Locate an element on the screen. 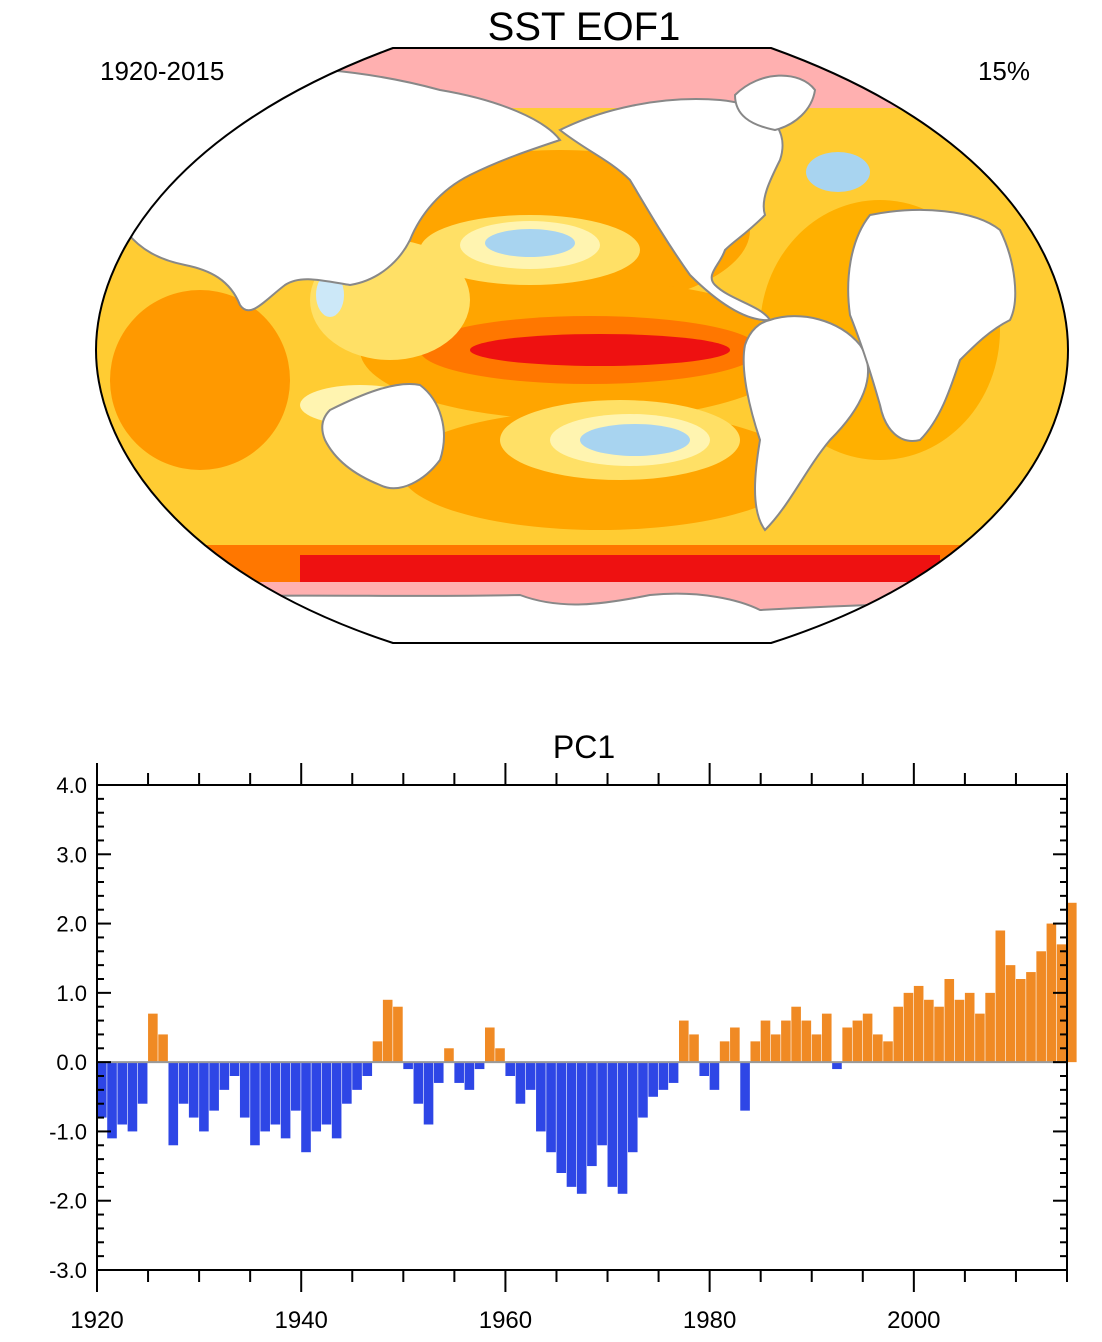 The image size is (1102, 1342). pc1-bar-1985 is located at coordinates (765, 1041).